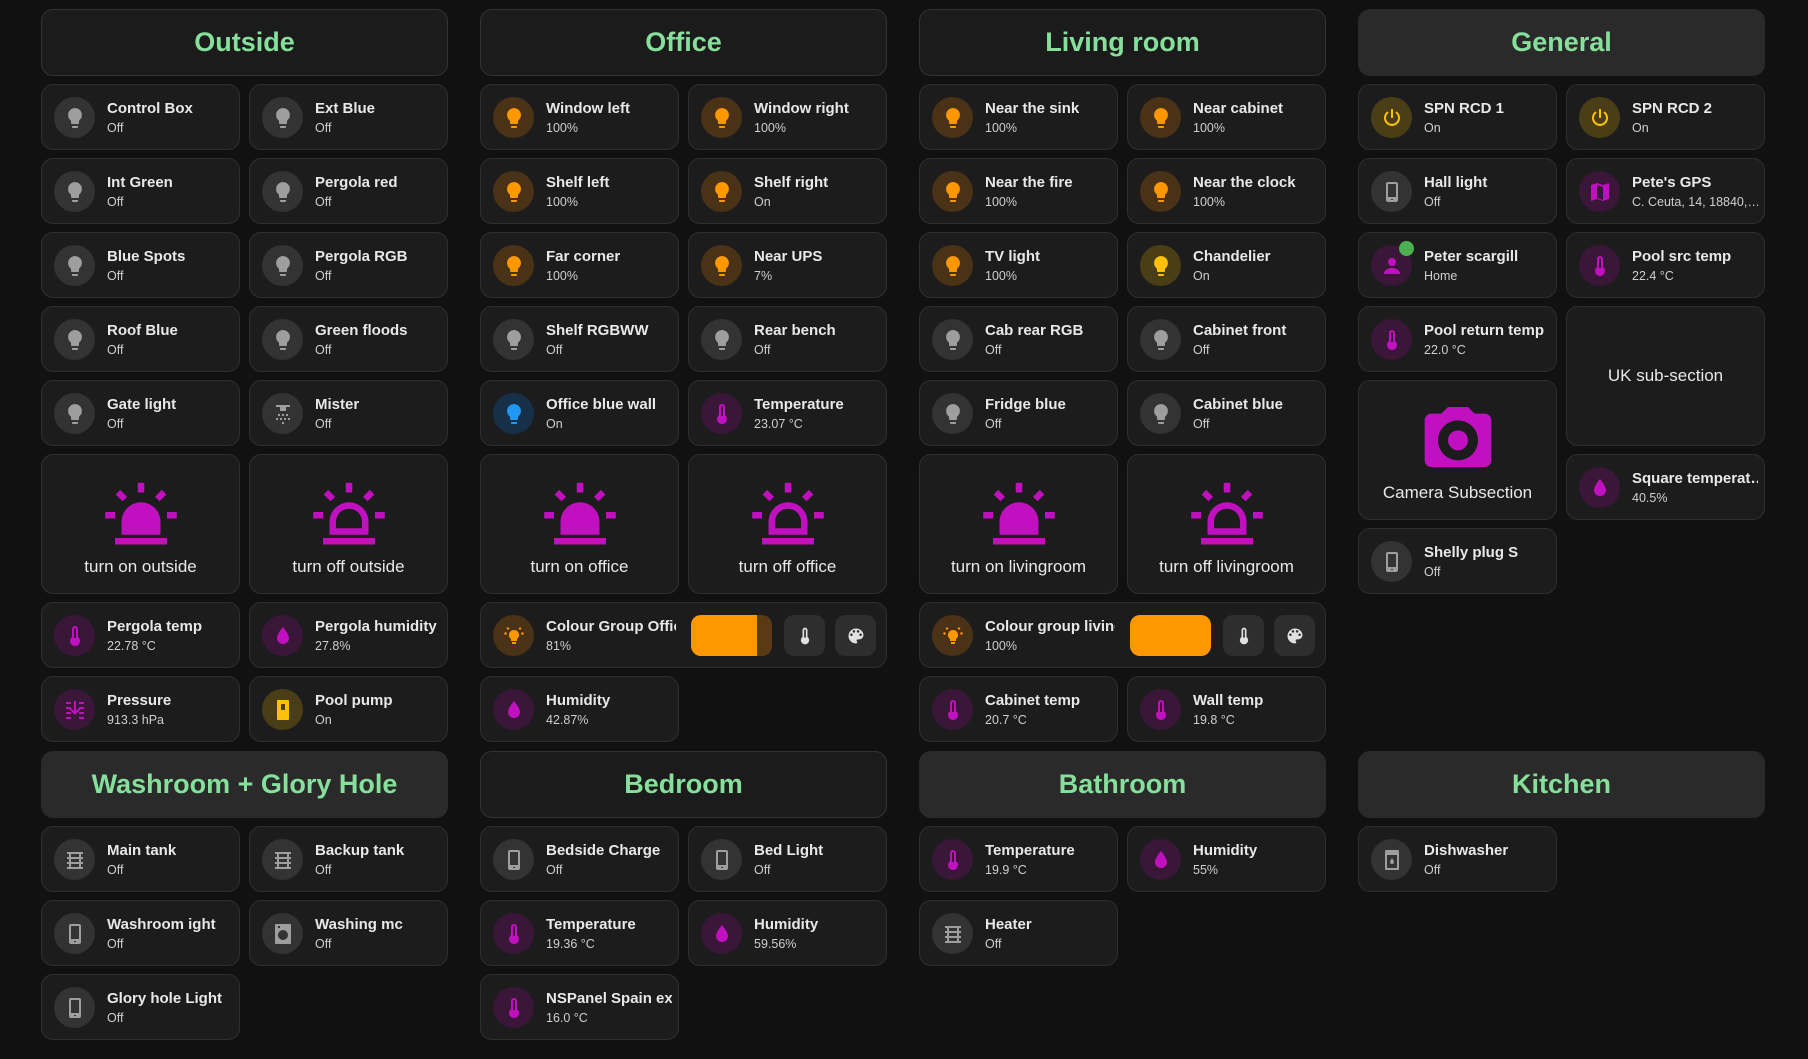  What do you see at coordinates (579, 191) in the screenshot?
I see `entity-tile: Shelf left 100%` at bounding box center [579, 191].